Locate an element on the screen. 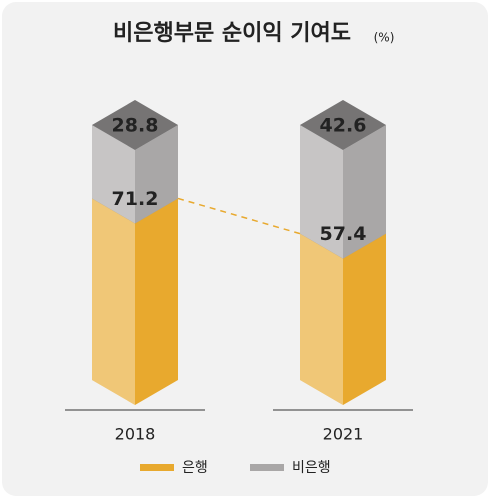 The width and height of the screenshot is (490, 498). value-label: 42.6 is located at coordinates (343, 126).